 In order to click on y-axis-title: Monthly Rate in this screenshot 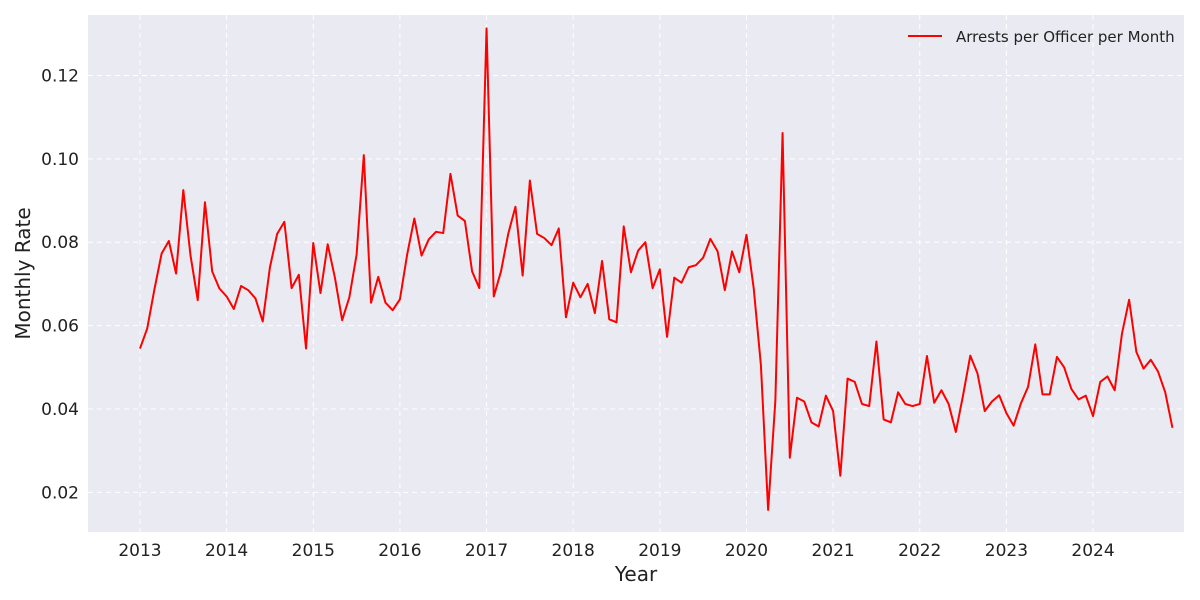, I will do `click(23, 273)`.